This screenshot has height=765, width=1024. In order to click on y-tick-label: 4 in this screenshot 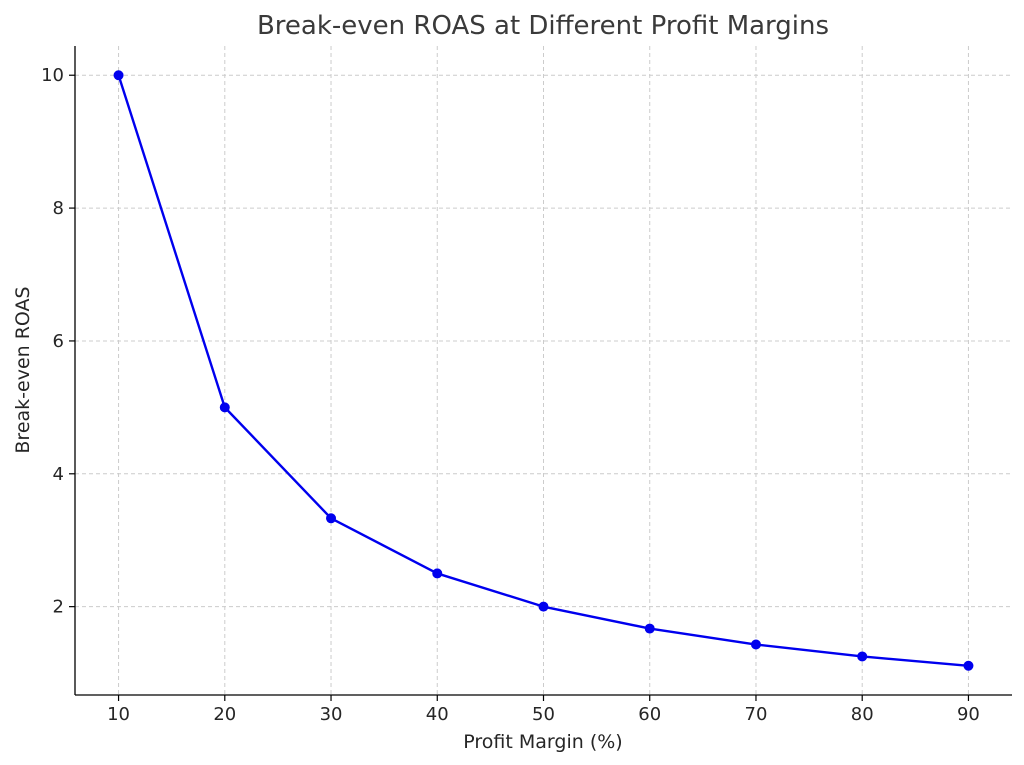, I will do `click(58, 474)`.